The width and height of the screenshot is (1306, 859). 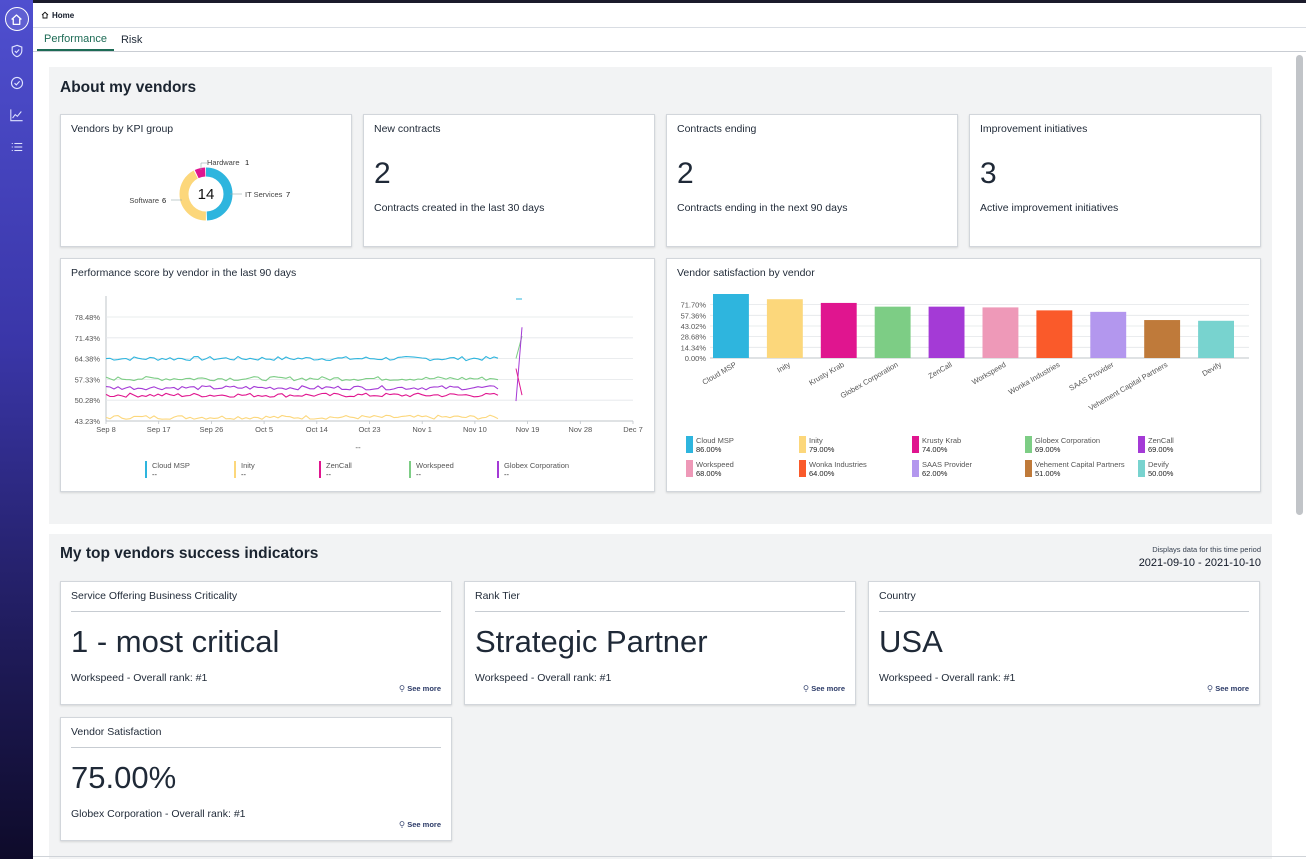 I want to click on legend-value: 86.00%, so click(x=709, y=449).